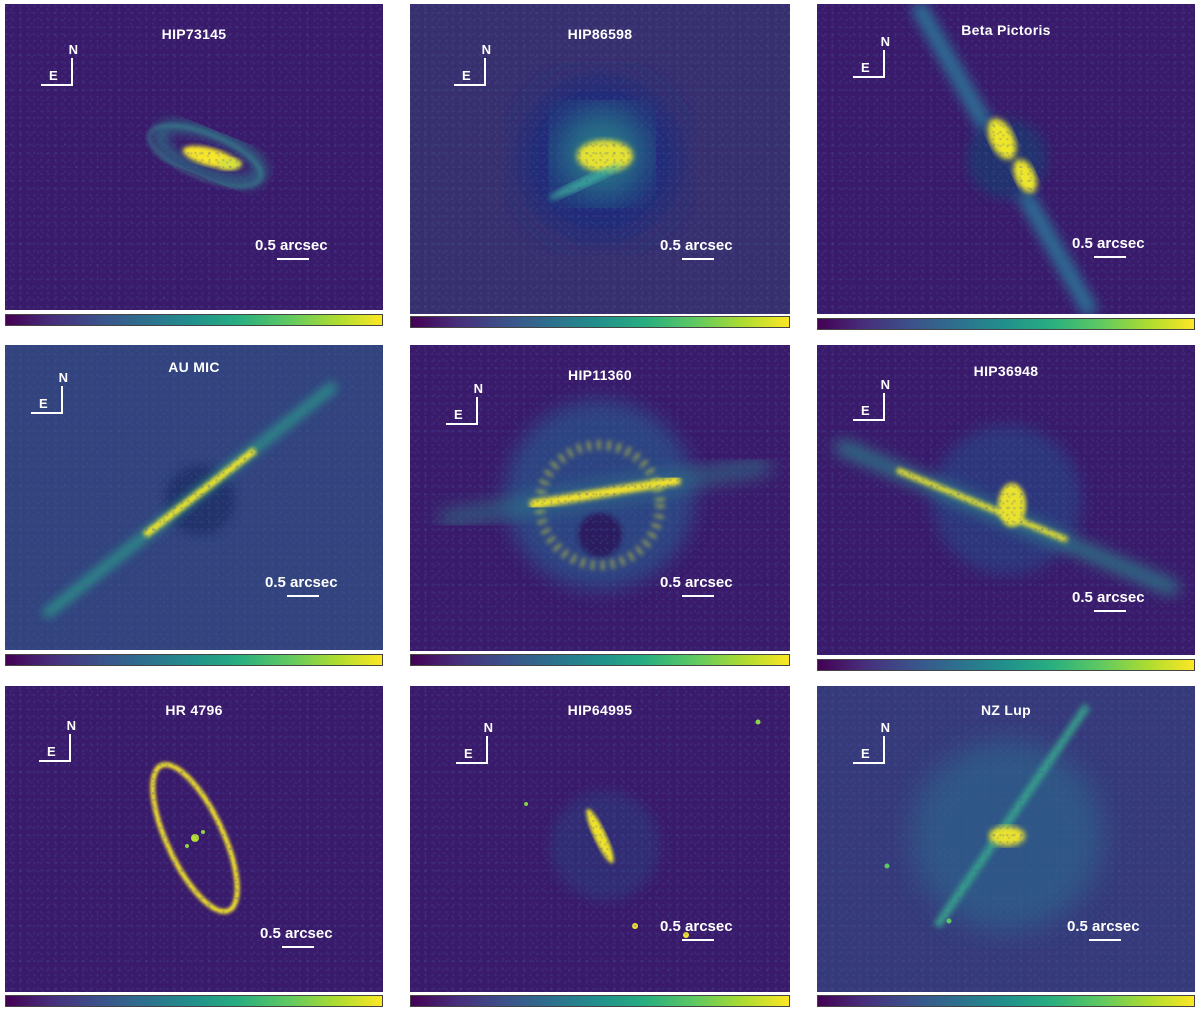 The height and width of the screenshot is (1017, 1200). What do you see at coordinates (600, 710) in the screenshot?
I see `panel-title: HIP64995` at bounding box center [600, 710].